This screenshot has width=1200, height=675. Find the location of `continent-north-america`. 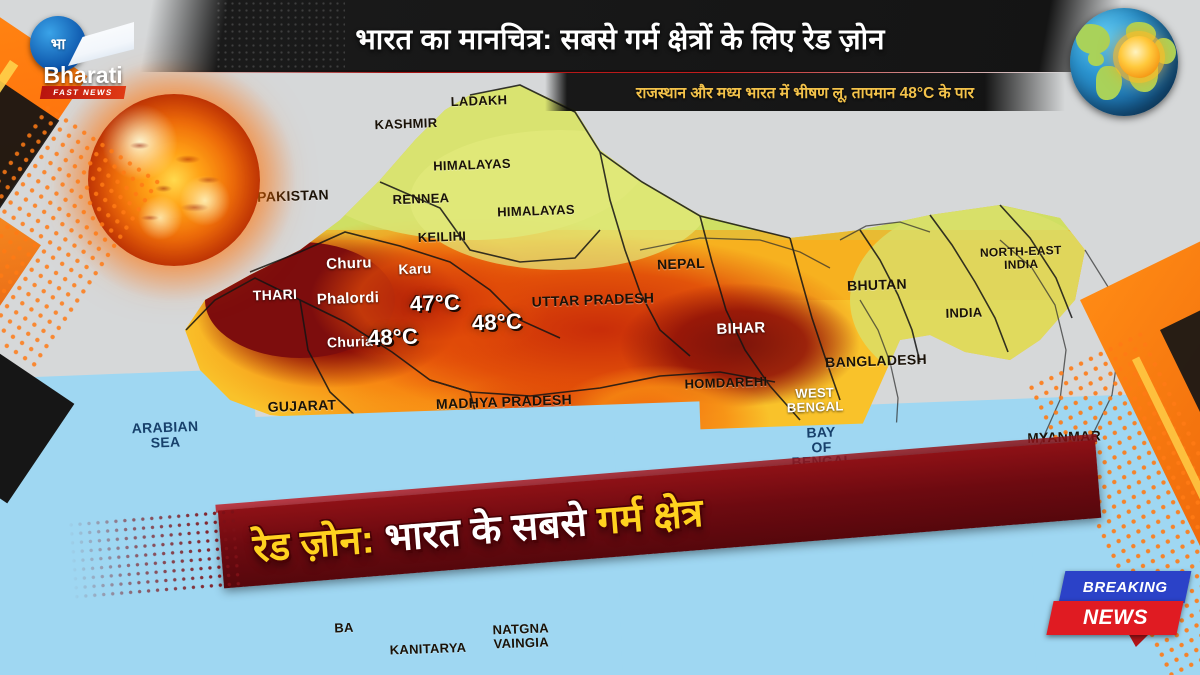

continent-north-america is located at coordinates (1093, 39).